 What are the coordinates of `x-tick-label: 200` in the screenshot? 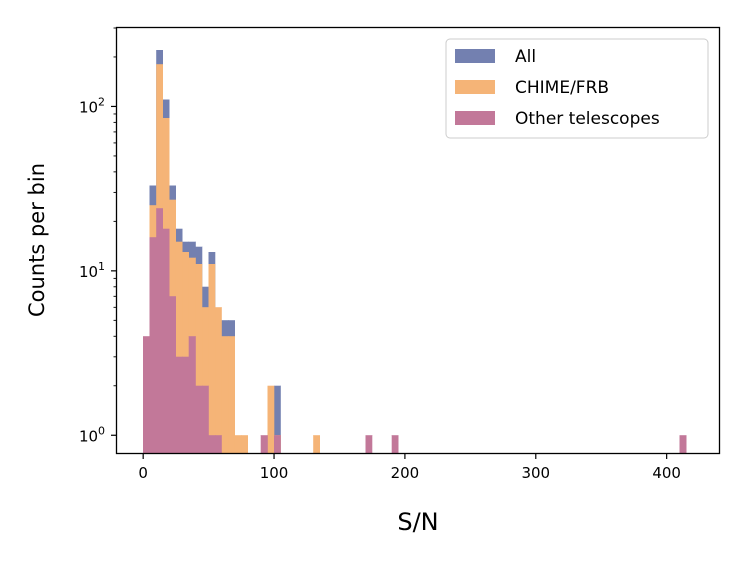 It's located at (405, 473).